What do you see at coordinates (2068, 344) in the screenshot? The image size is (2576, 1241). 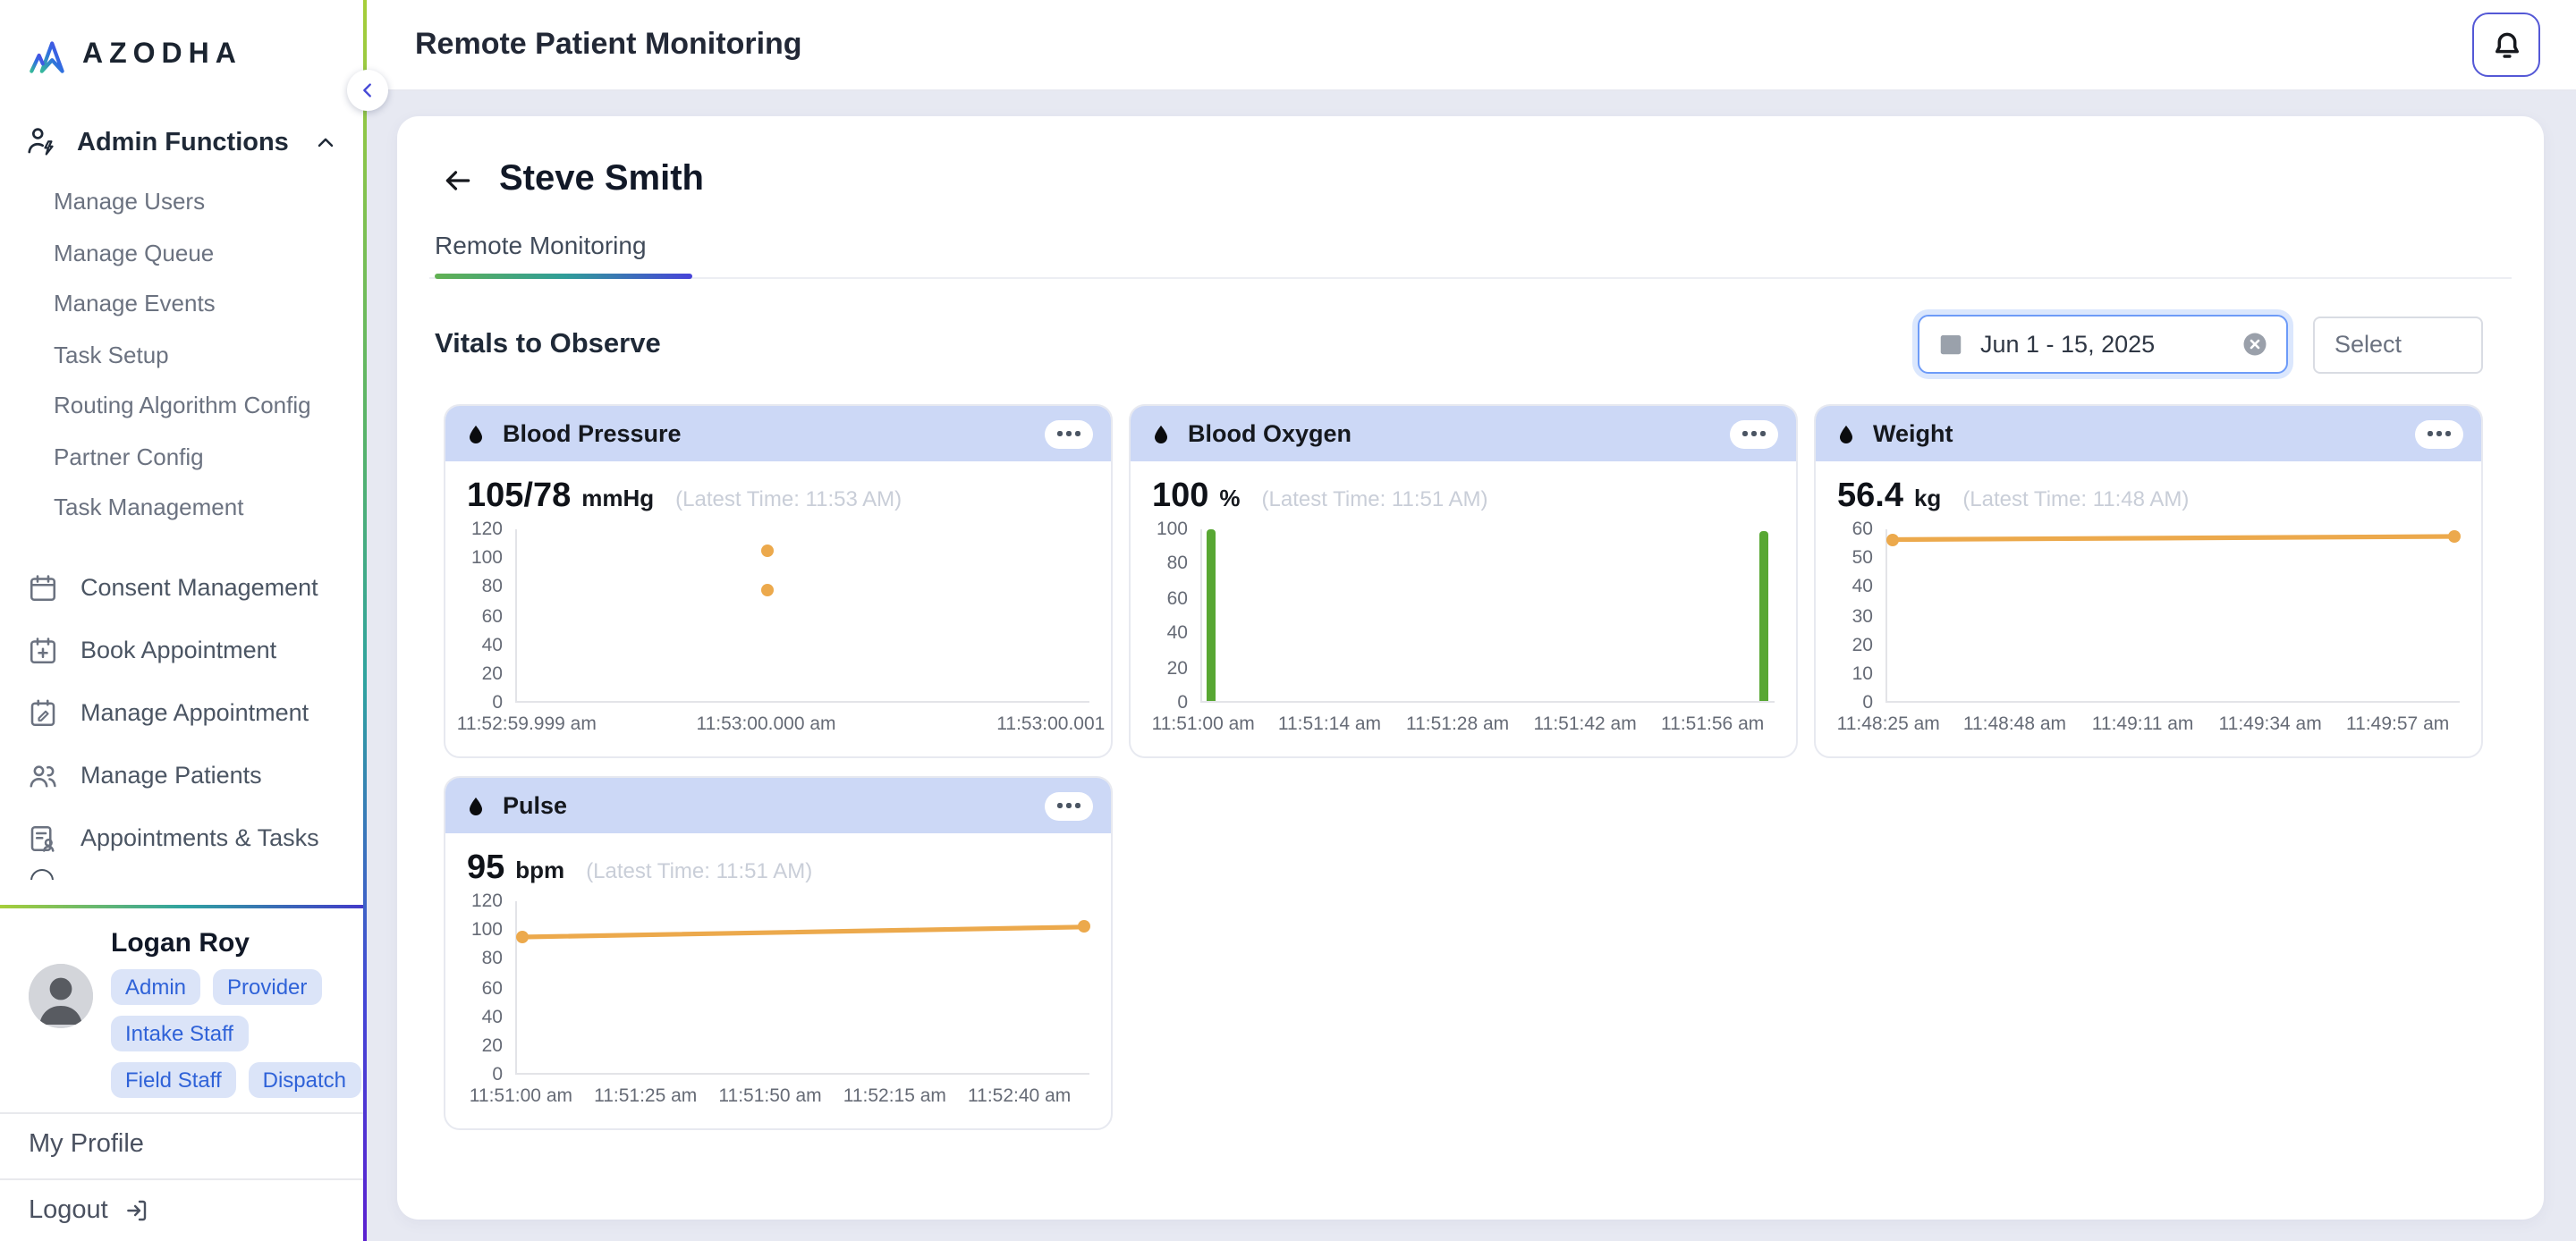 I see `date-range-value: Jun 1 - 15, 2025` at bounding box center [2068, 344].